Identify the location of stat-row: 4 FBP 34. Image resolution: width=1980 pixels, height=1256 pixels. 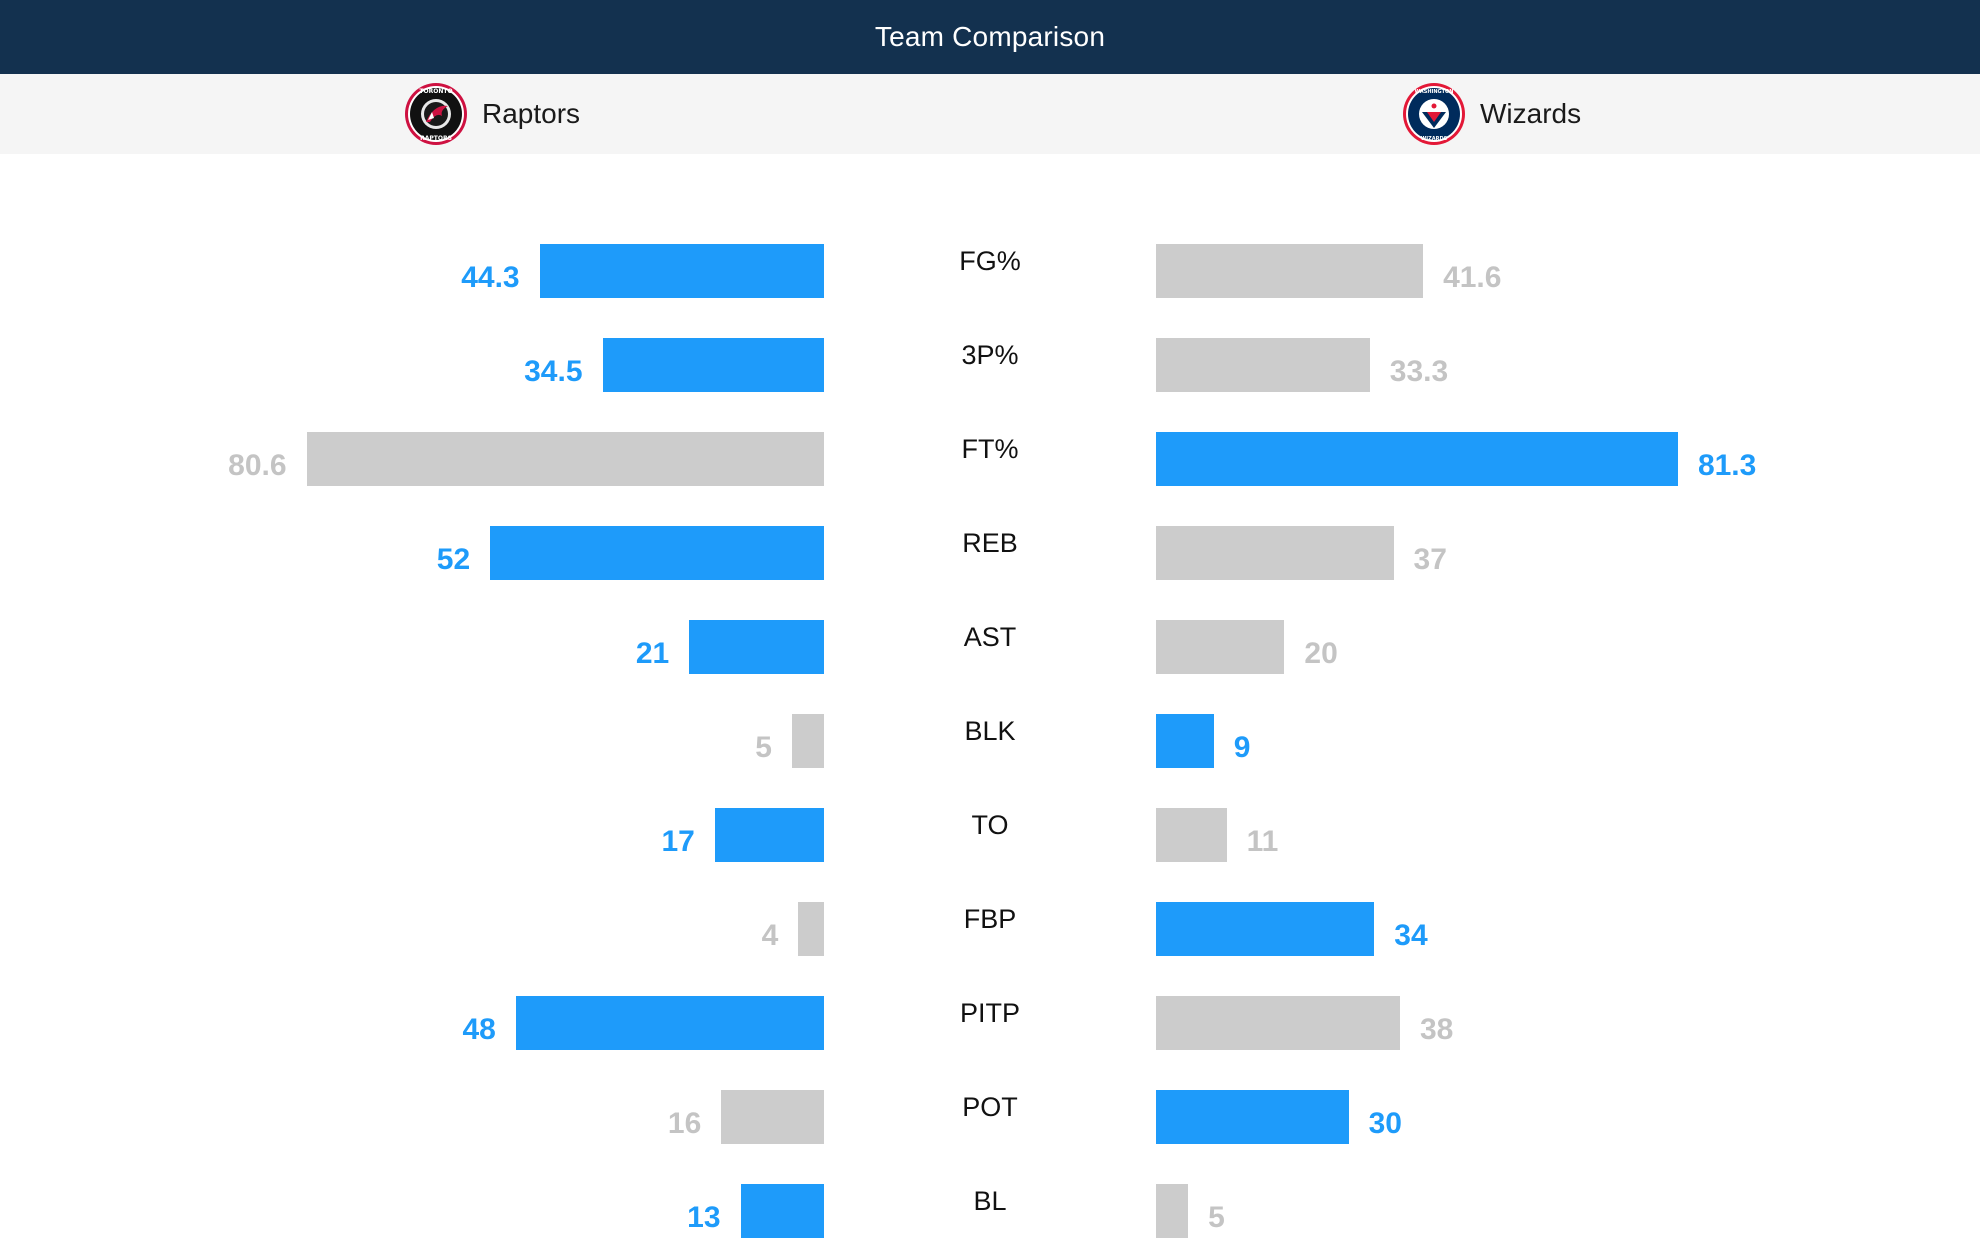
(990, 929).